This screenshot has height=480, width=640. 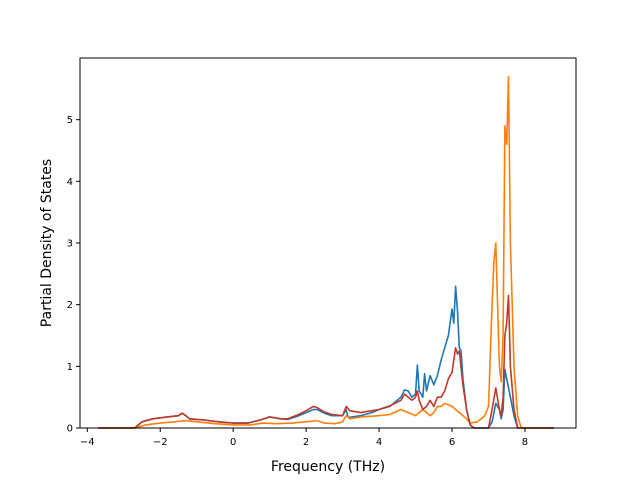 What do you see at coordinates (70, 244) in the screenshot?
I see `y-tick-label: 3` at bounding box center [70, 244].